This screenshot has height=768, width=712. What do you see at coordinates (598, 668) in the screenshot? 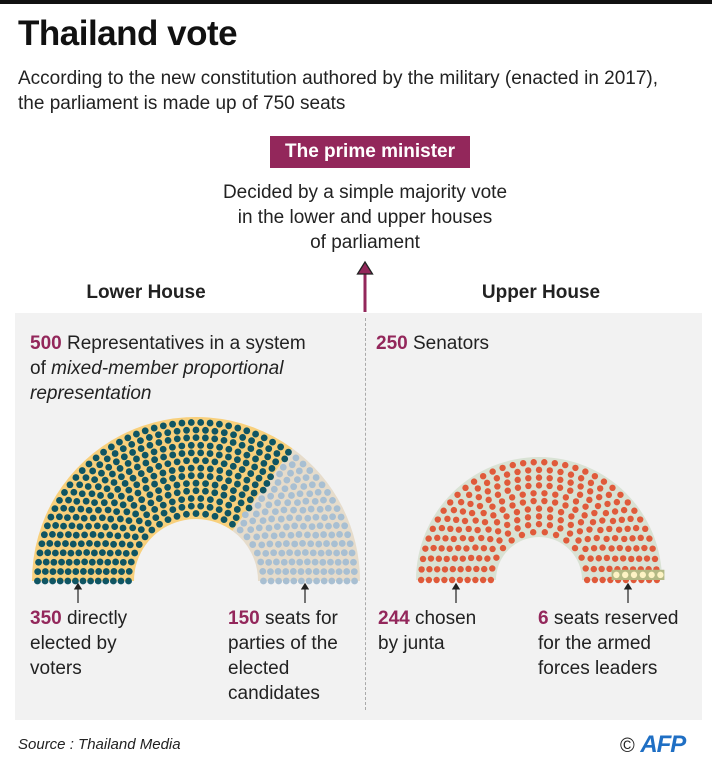
I see `text: forces leaders` at bounding box center [598, 668].